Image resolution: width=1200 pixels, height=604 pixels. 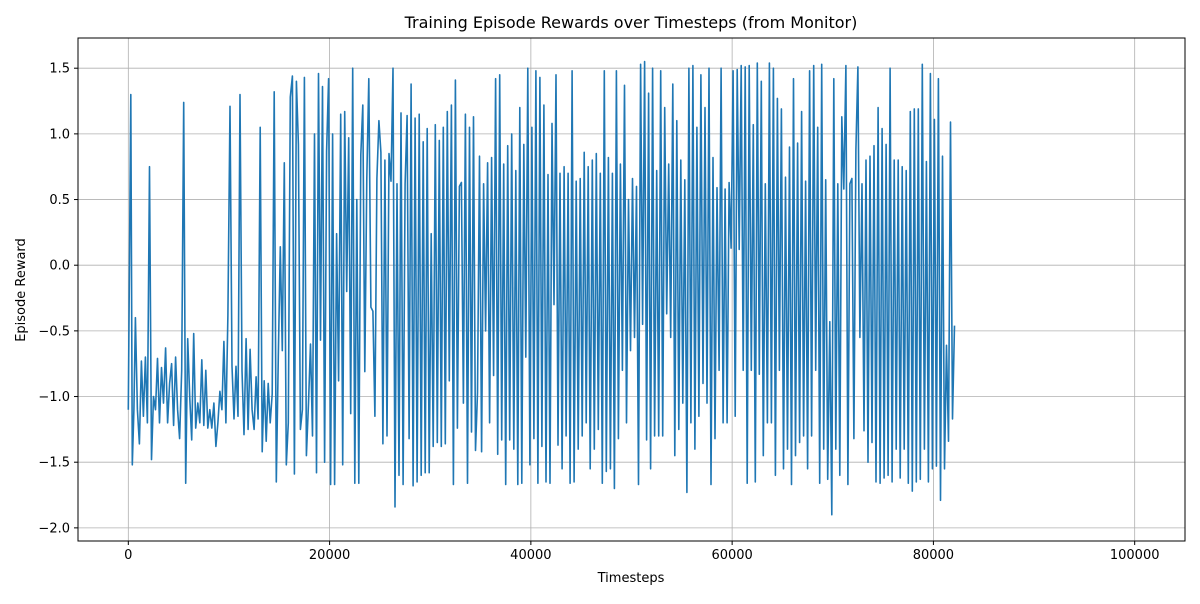 What do you see at coordinates (59, 134) in the screenshot?
I see `y-tick-label: 1.0` at bounding box center [59, 134].